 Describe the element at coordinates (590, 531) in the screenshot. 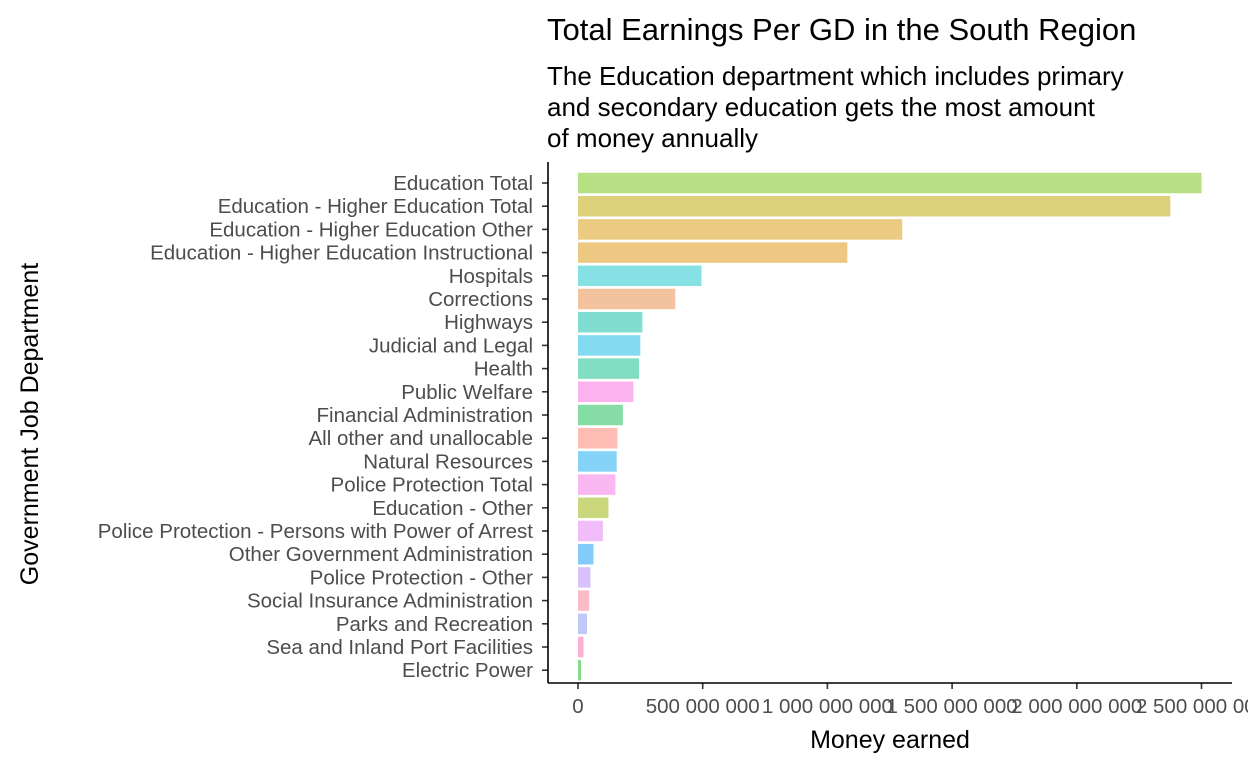

I see `bar-police-protection-persons-with-power-of-arrest` at that location.